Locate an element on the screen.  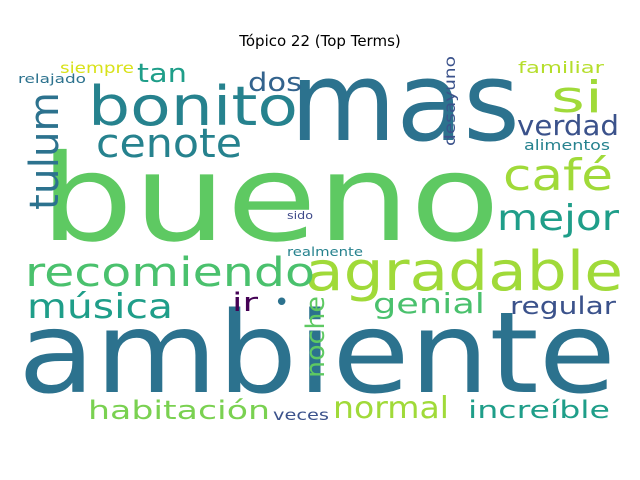
word-increible: increíble is located at coordinates (539, 410).